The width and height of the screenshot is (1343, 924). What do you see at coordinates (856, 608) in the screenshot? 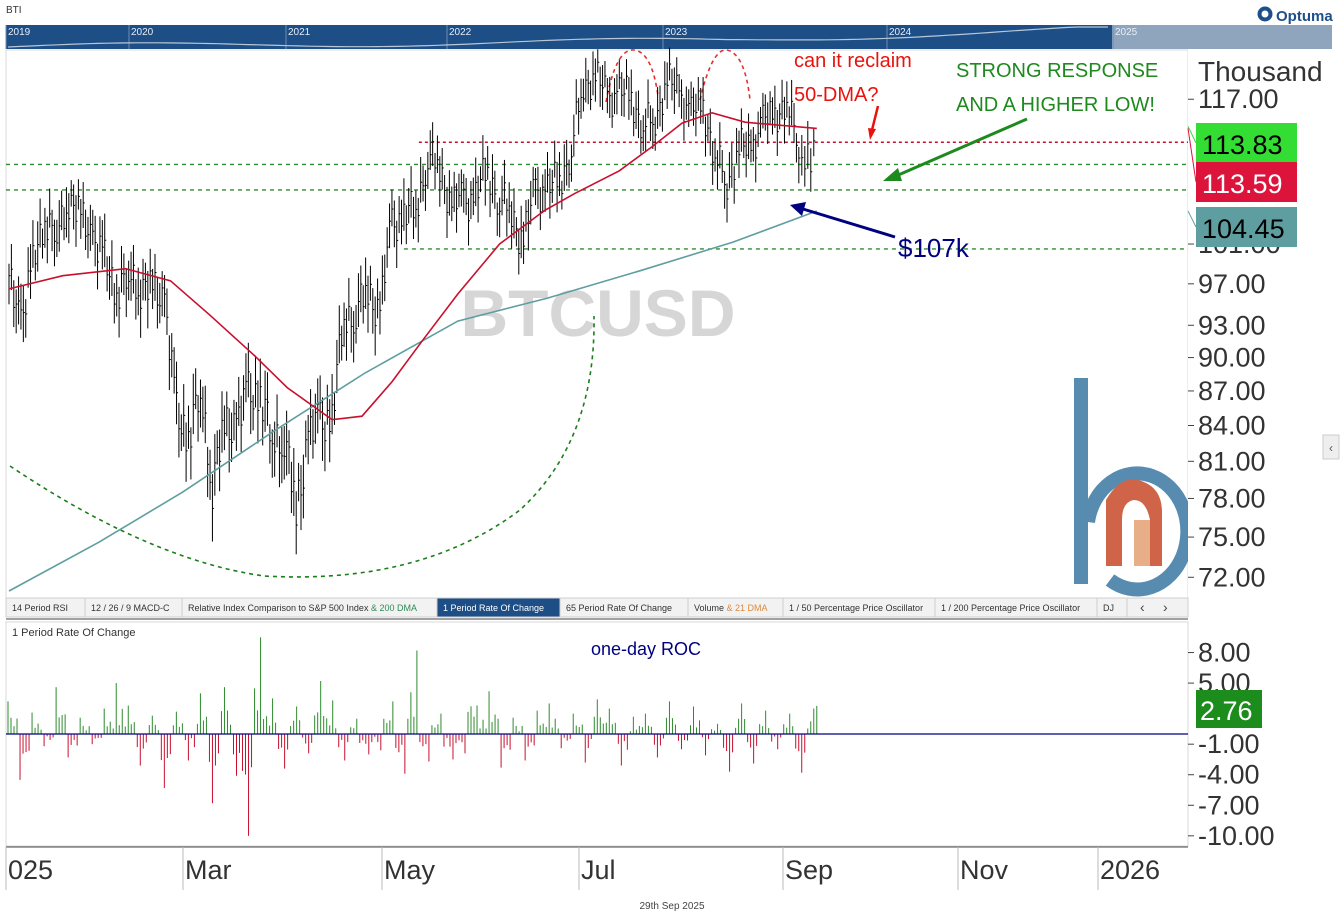
I see `tab-label: 1 / 50 Percentage Price Oscillator` at bounding box center [856, 608].